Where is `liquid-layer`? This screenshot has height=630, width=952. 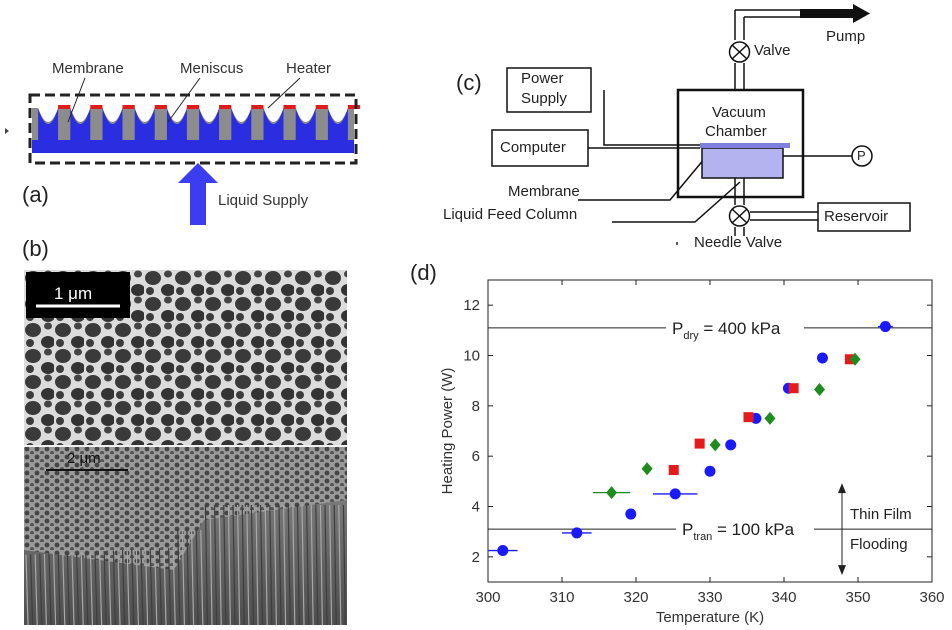
liquid-layer is located at coordinates (193, 146).